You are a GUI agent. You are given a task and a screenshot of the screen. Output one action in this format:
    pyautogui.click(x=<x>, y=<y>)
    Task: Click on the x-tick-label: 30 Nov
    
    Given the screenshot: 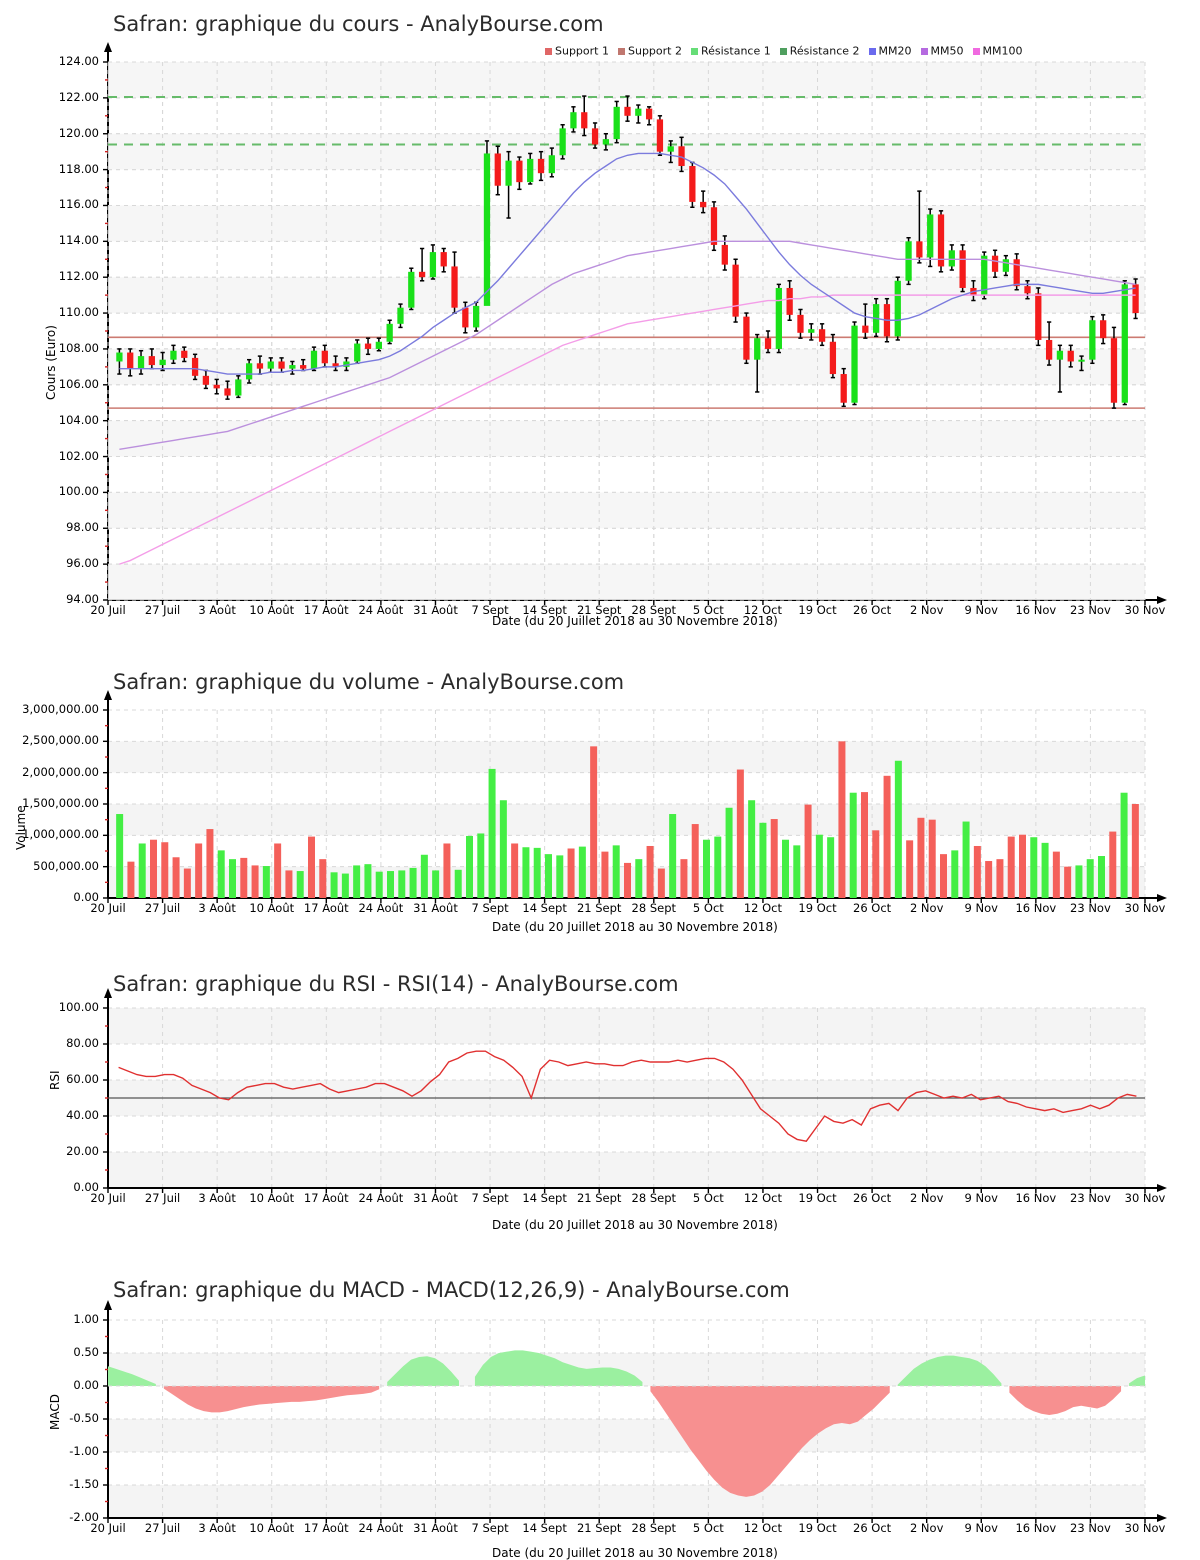 What is the action you would take?
    pyautogui.click(x=1145, y=908)
    